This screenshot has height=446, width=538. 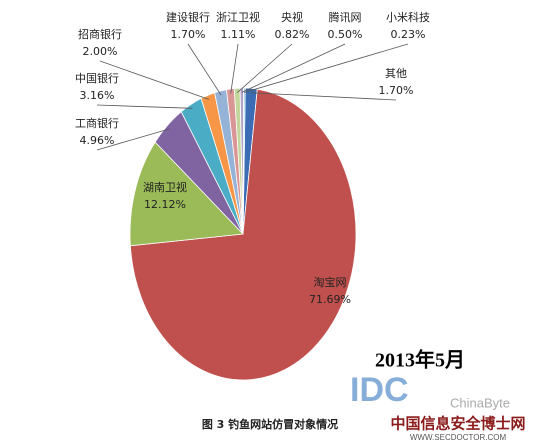 What do you see at coordinates (238, 34) in the screenshot?
I see `slice-value-label: 1.11%` at bounding box center [238, 34].